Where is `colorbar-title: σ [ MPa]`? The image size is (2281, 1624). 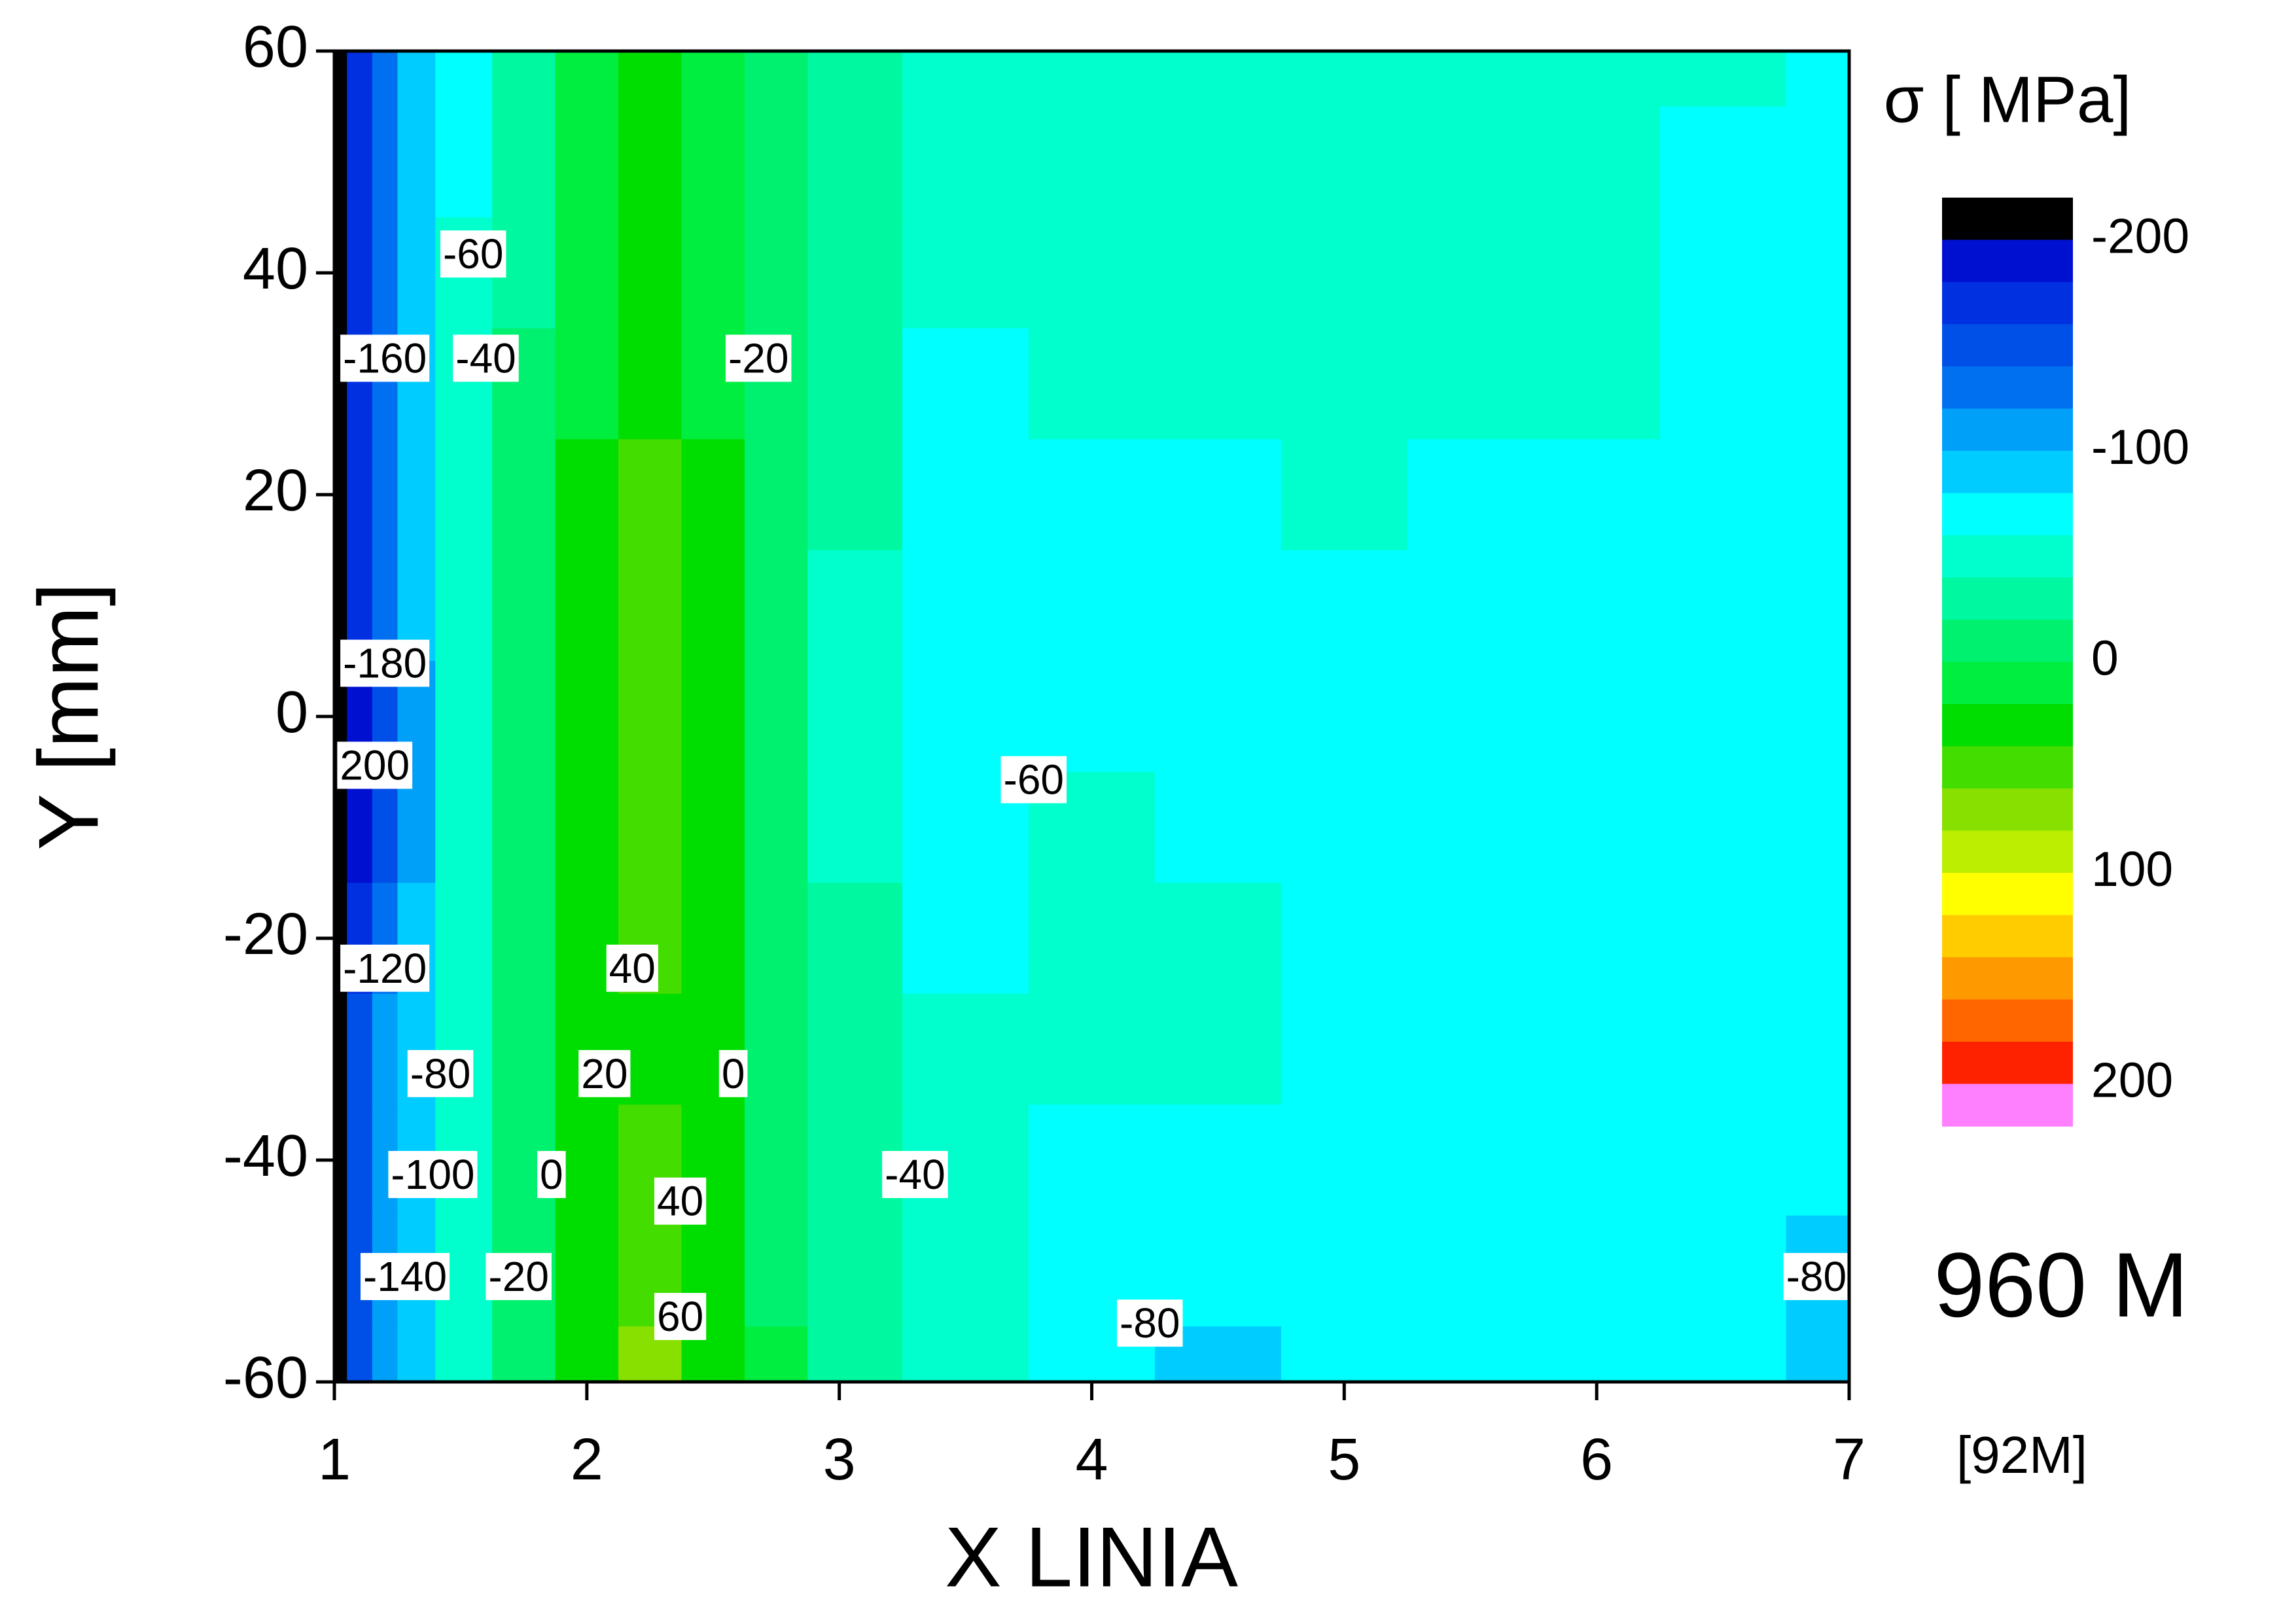
colorbar-title: σ [ MPa] is located at coordinates (2008, 99).